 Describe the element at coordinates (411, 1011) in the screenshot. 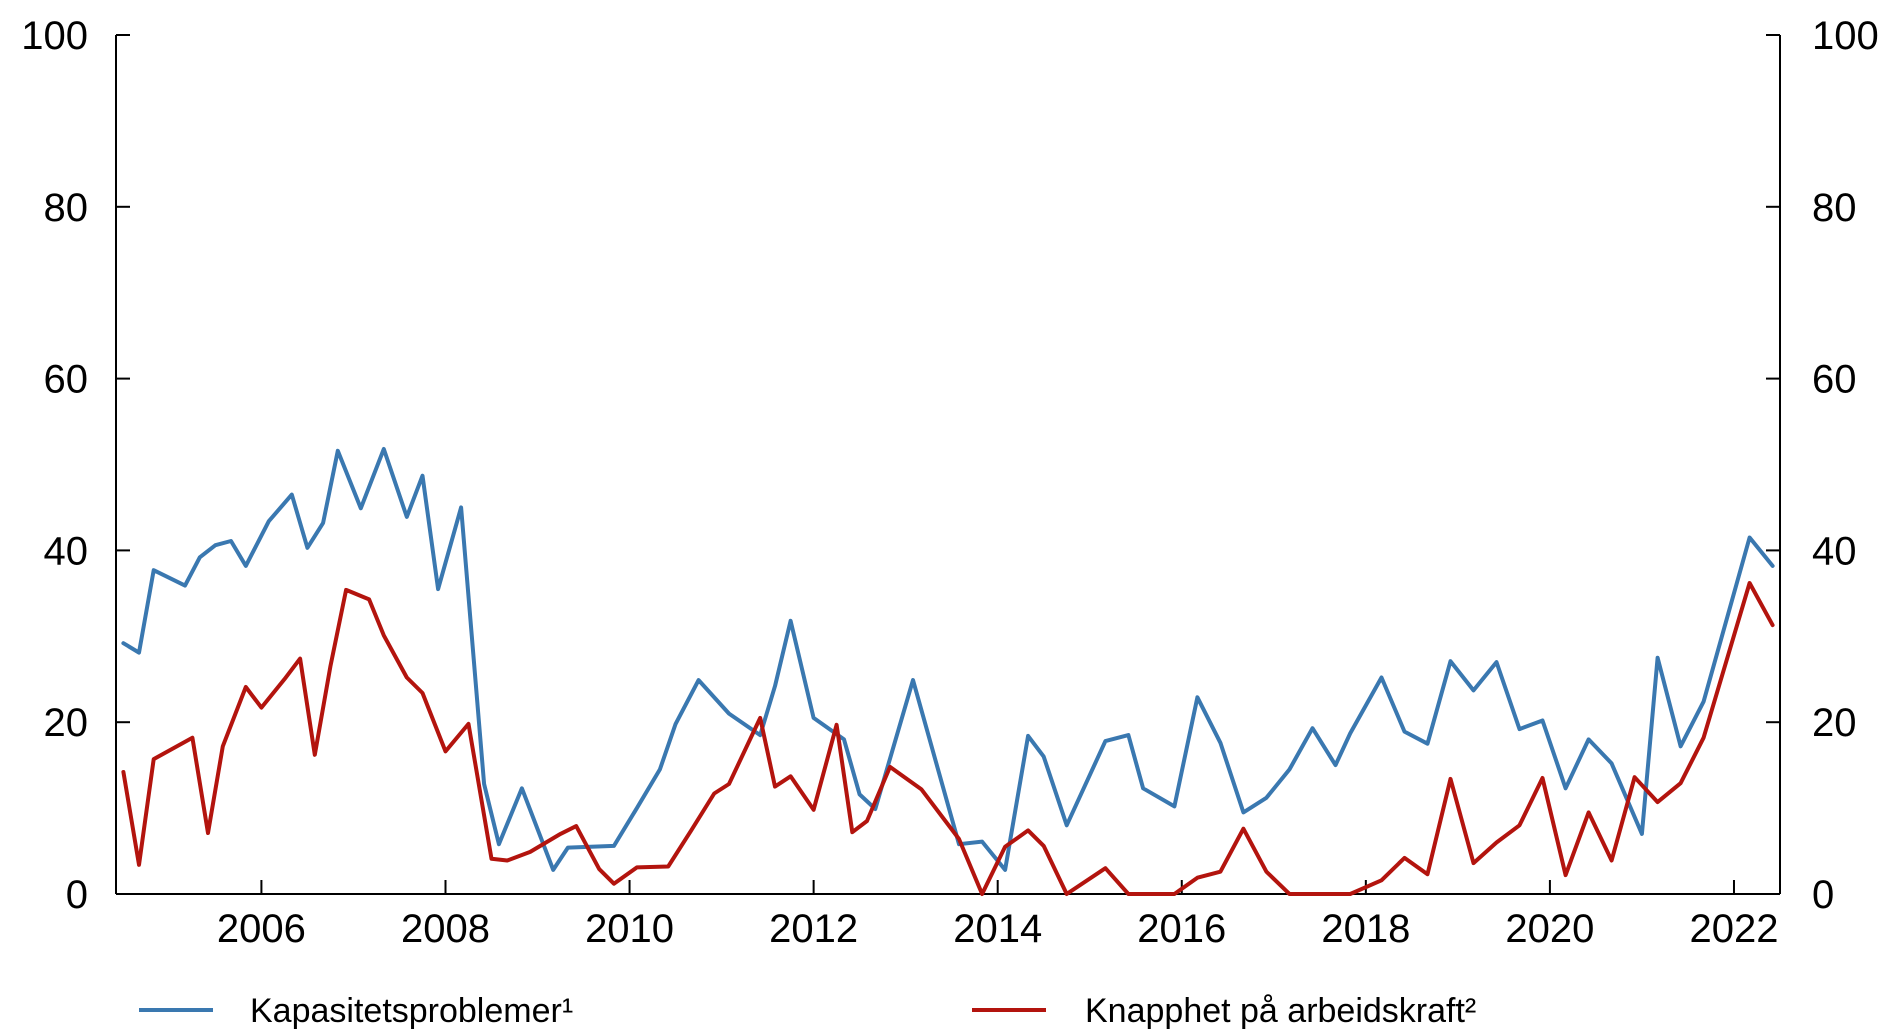

I see `legend-label-kapasitetsproblemer: Kapasitetsproblemer¹` at that location.